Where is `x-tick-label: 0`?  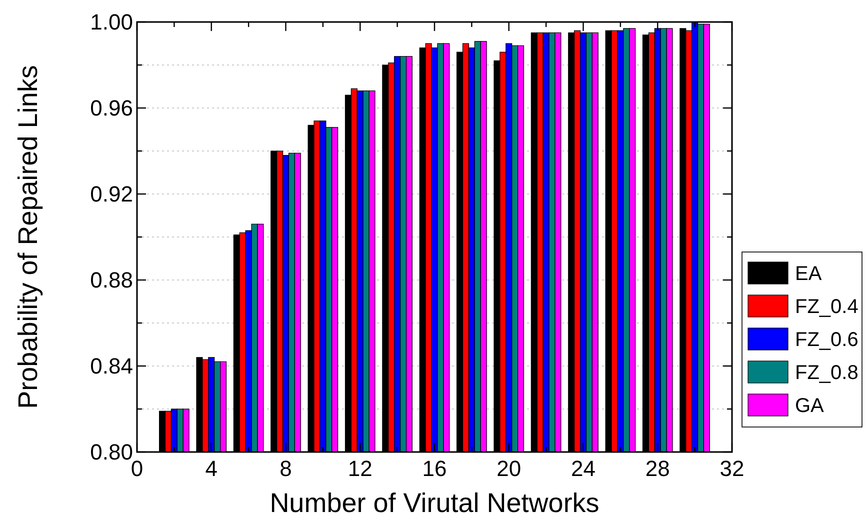 x-tick-label: 0 is located at coordinates (137, 468).